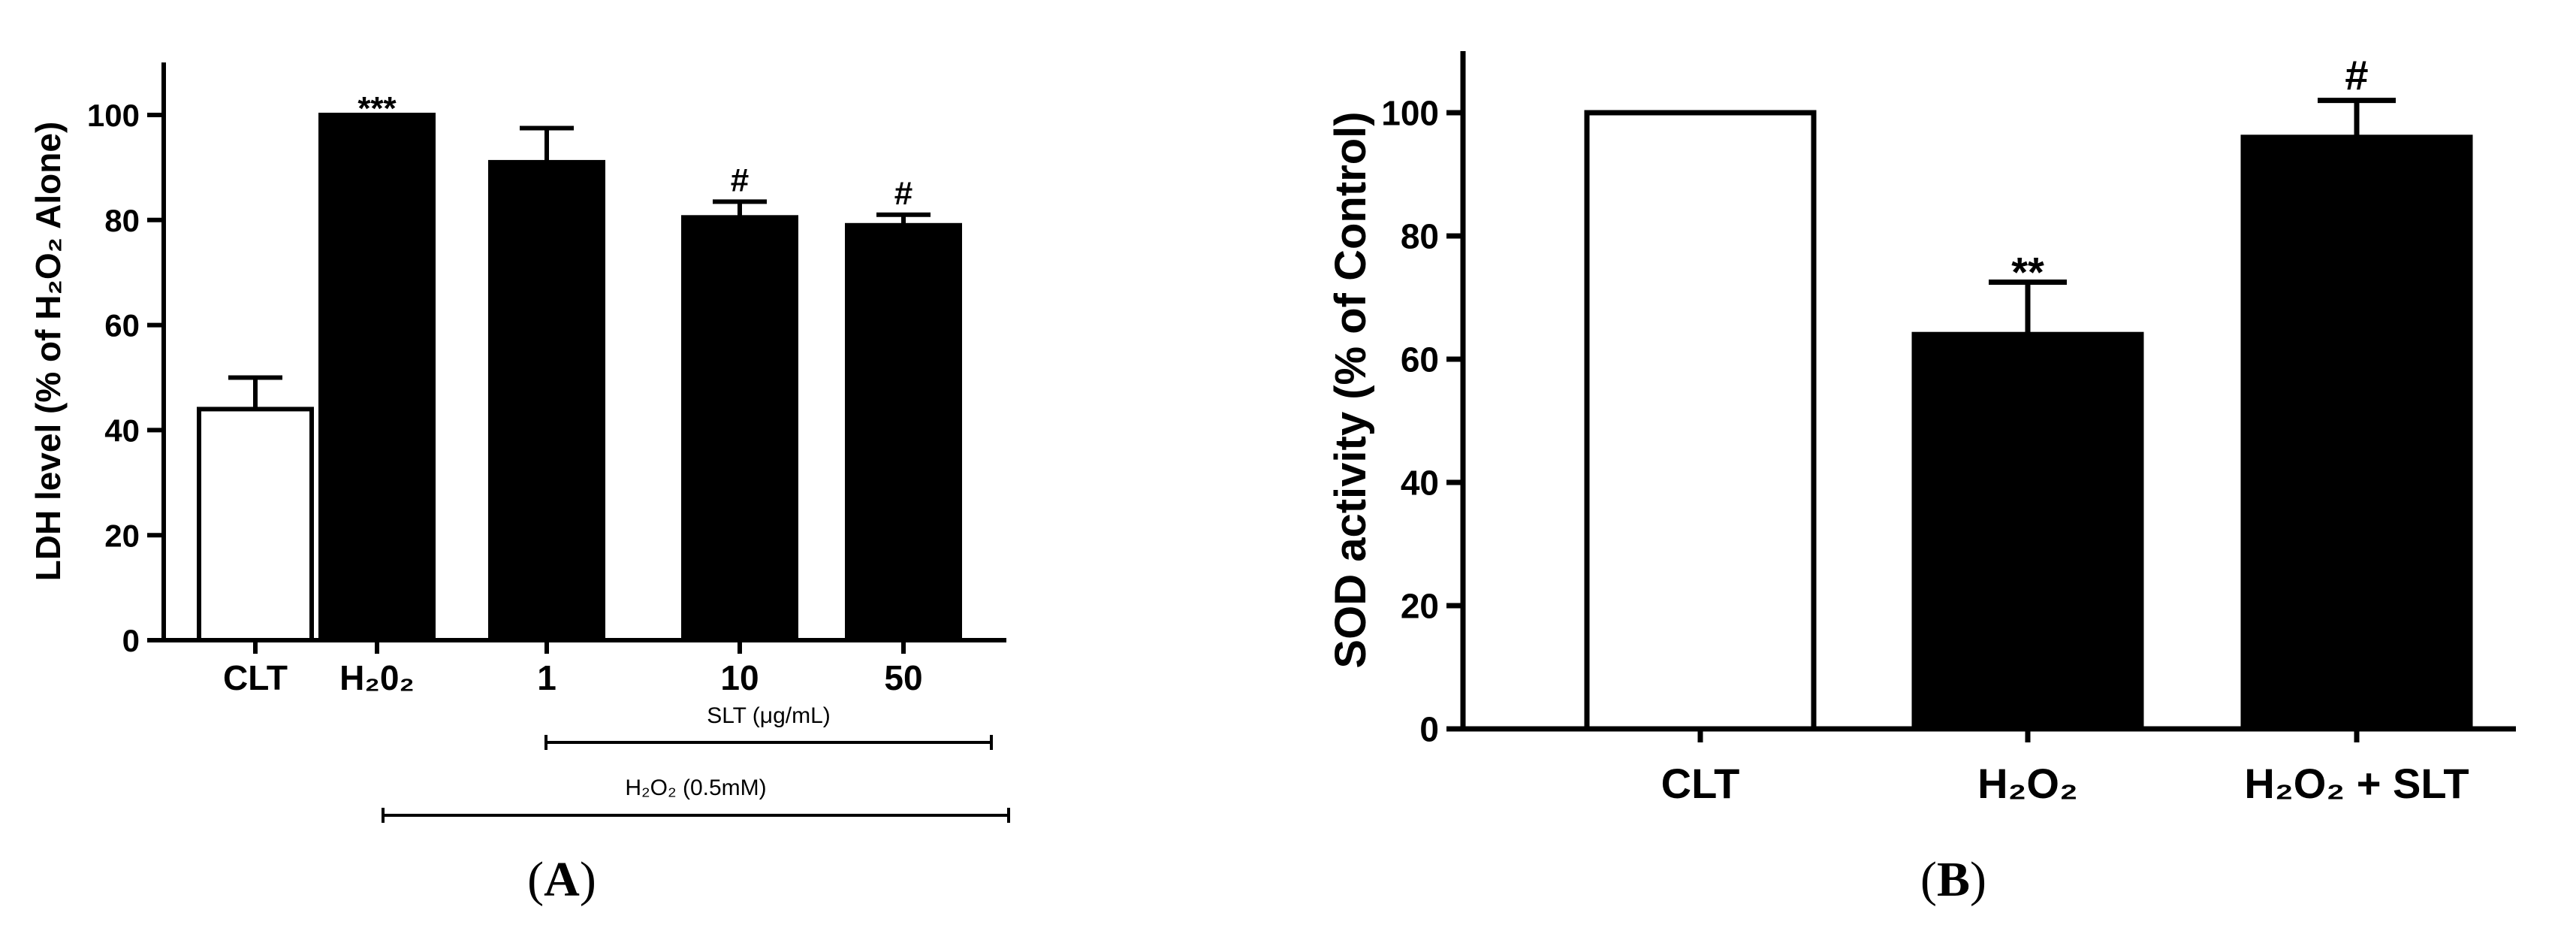 Image resolution: width=2576 pixels, height=925 pixels. I want to click on category-label: H₂0₂, so click(377, 677).